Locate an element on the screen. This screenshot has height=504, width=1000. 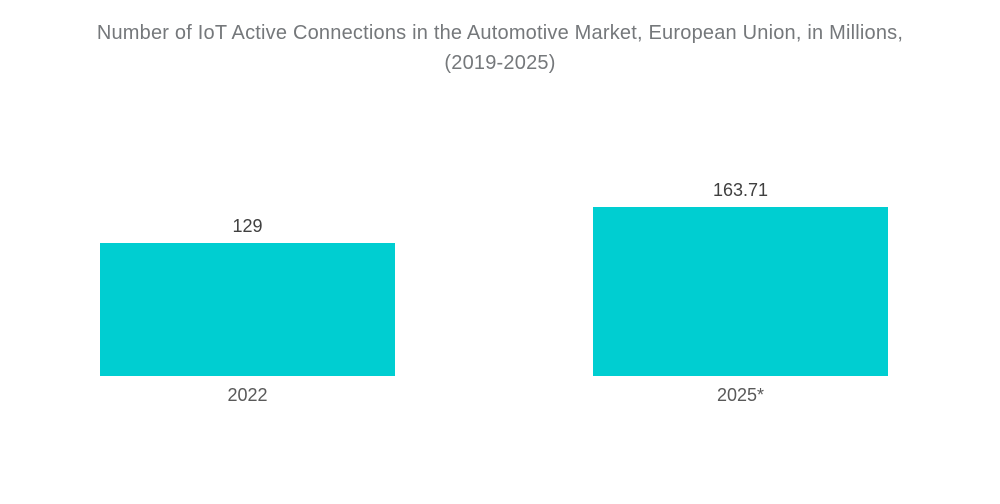
category-label: 2025* is located at coordinates (740, 395).